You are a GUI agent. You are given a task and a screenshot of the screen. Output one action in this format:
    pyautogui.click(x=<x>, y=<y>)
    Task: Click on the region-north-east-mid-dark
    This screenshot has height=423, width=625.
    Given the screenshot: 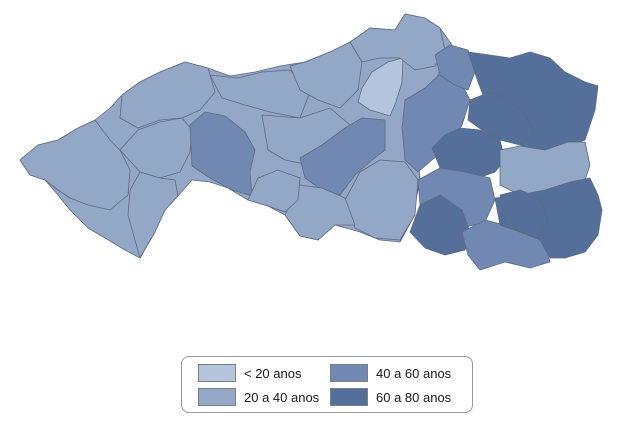 What is the action you would take?
    pyautogui.click(x=501, y=118)
    